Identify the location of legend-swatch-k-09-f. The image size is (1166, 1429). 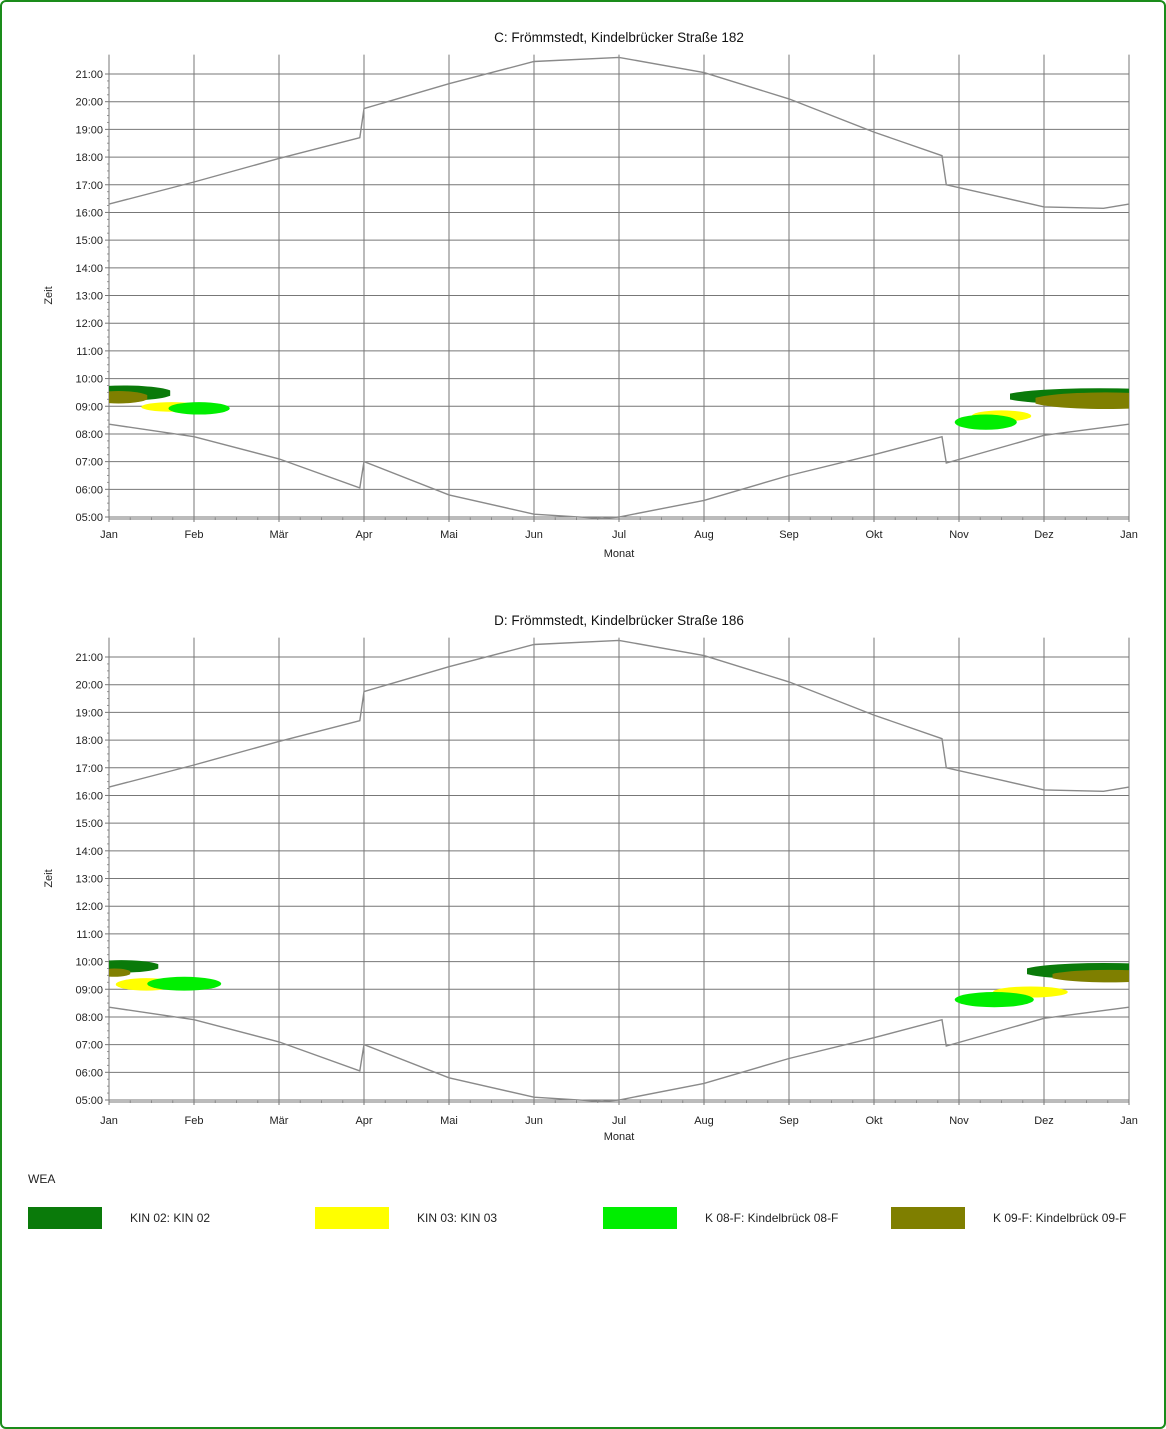
(928, 1218).